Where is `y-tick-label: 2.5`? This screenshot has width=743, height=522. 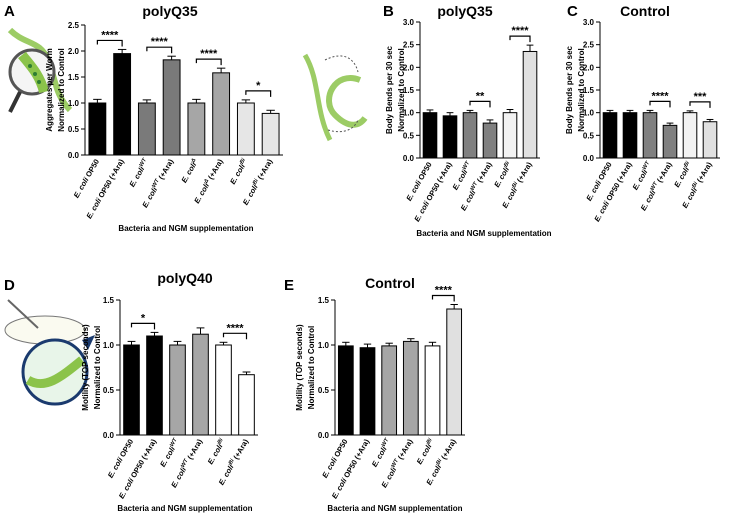
y-tick-label: 2.5 is located at coordinates (409, 45).